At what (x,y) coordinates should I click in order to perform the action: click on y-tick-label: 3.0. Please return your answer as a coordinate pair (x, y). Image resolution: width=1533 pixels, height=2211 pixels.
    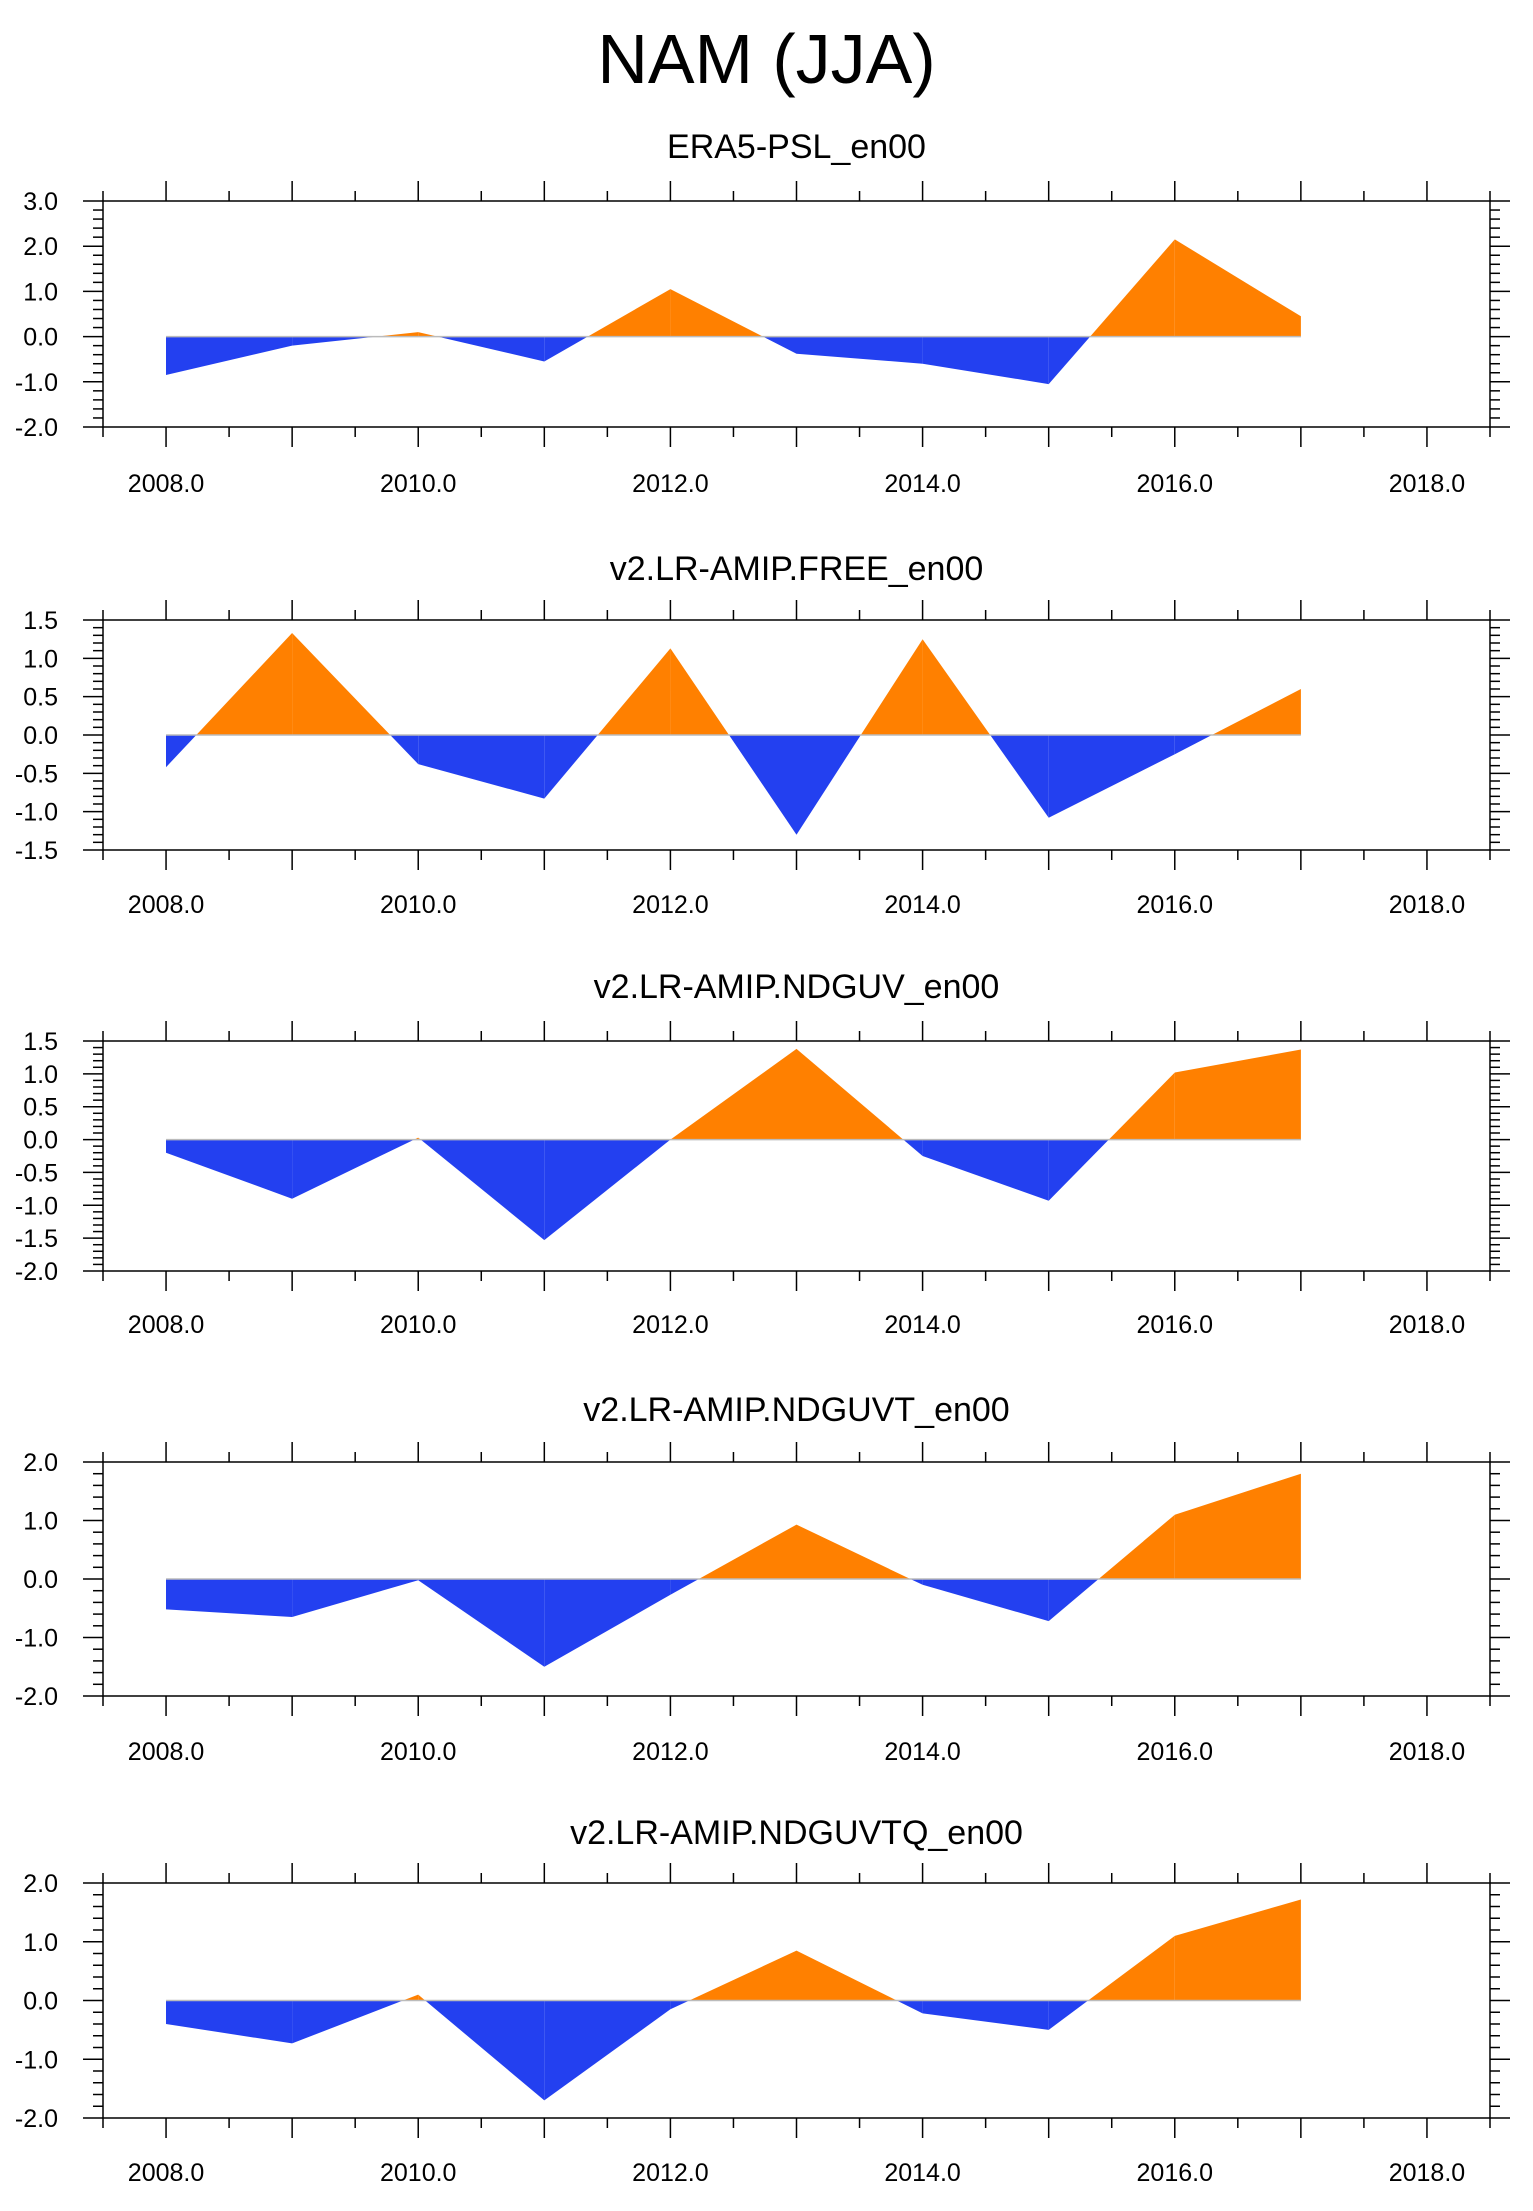
    Looking at the image, I should click on (40, 202).